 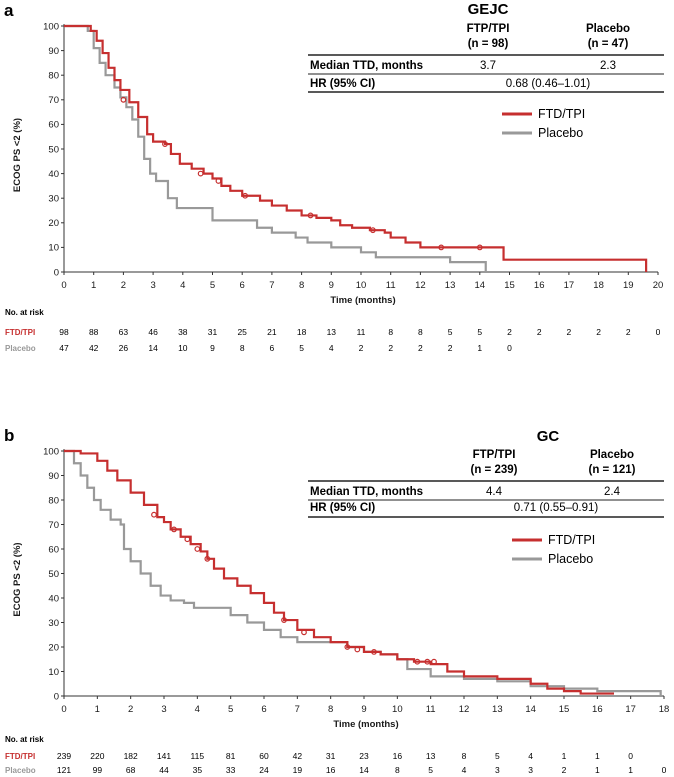 What do you see at coordinates (612, 492) in the screenshot?
I see `table-cell: 2.4` at bounding box center [612, 492].